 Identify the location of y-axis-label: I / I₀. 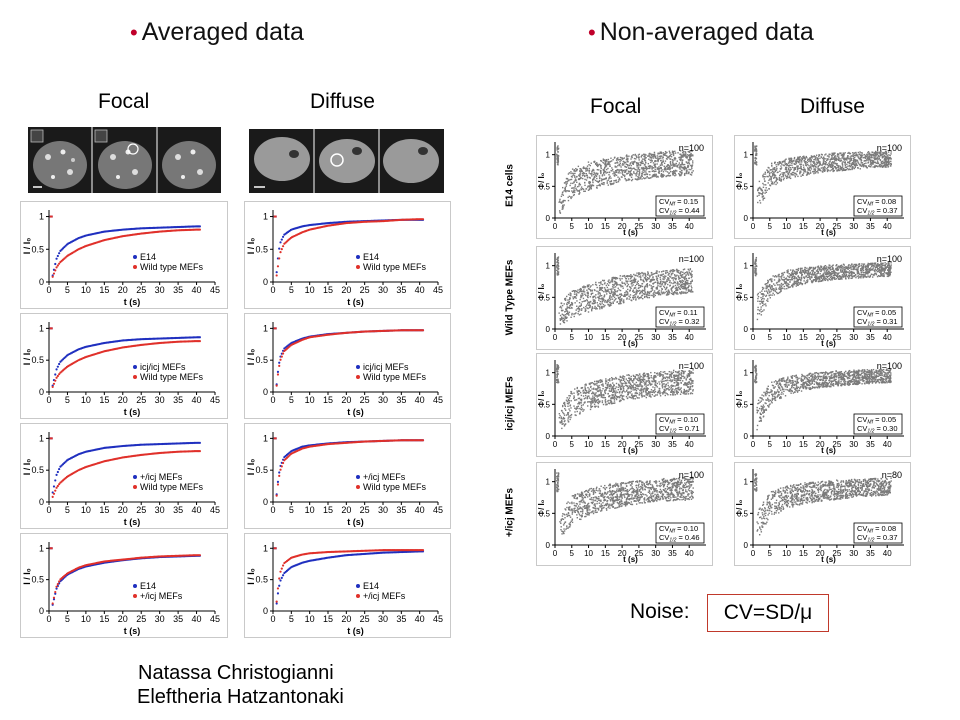
(27, 467).